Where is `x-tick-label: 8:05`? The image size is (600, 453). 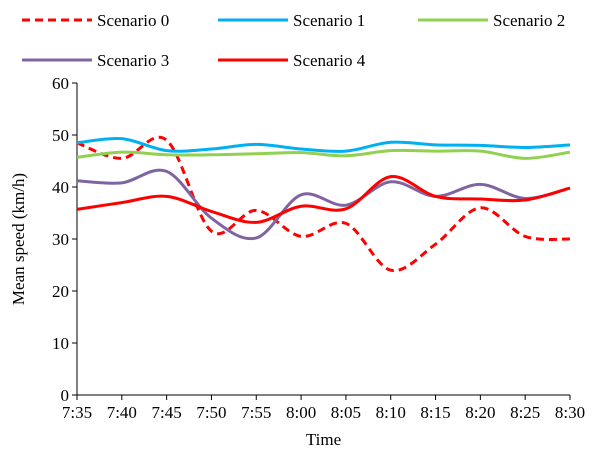
x-tick-label: 8:05 is located at coordinates (346, 412).